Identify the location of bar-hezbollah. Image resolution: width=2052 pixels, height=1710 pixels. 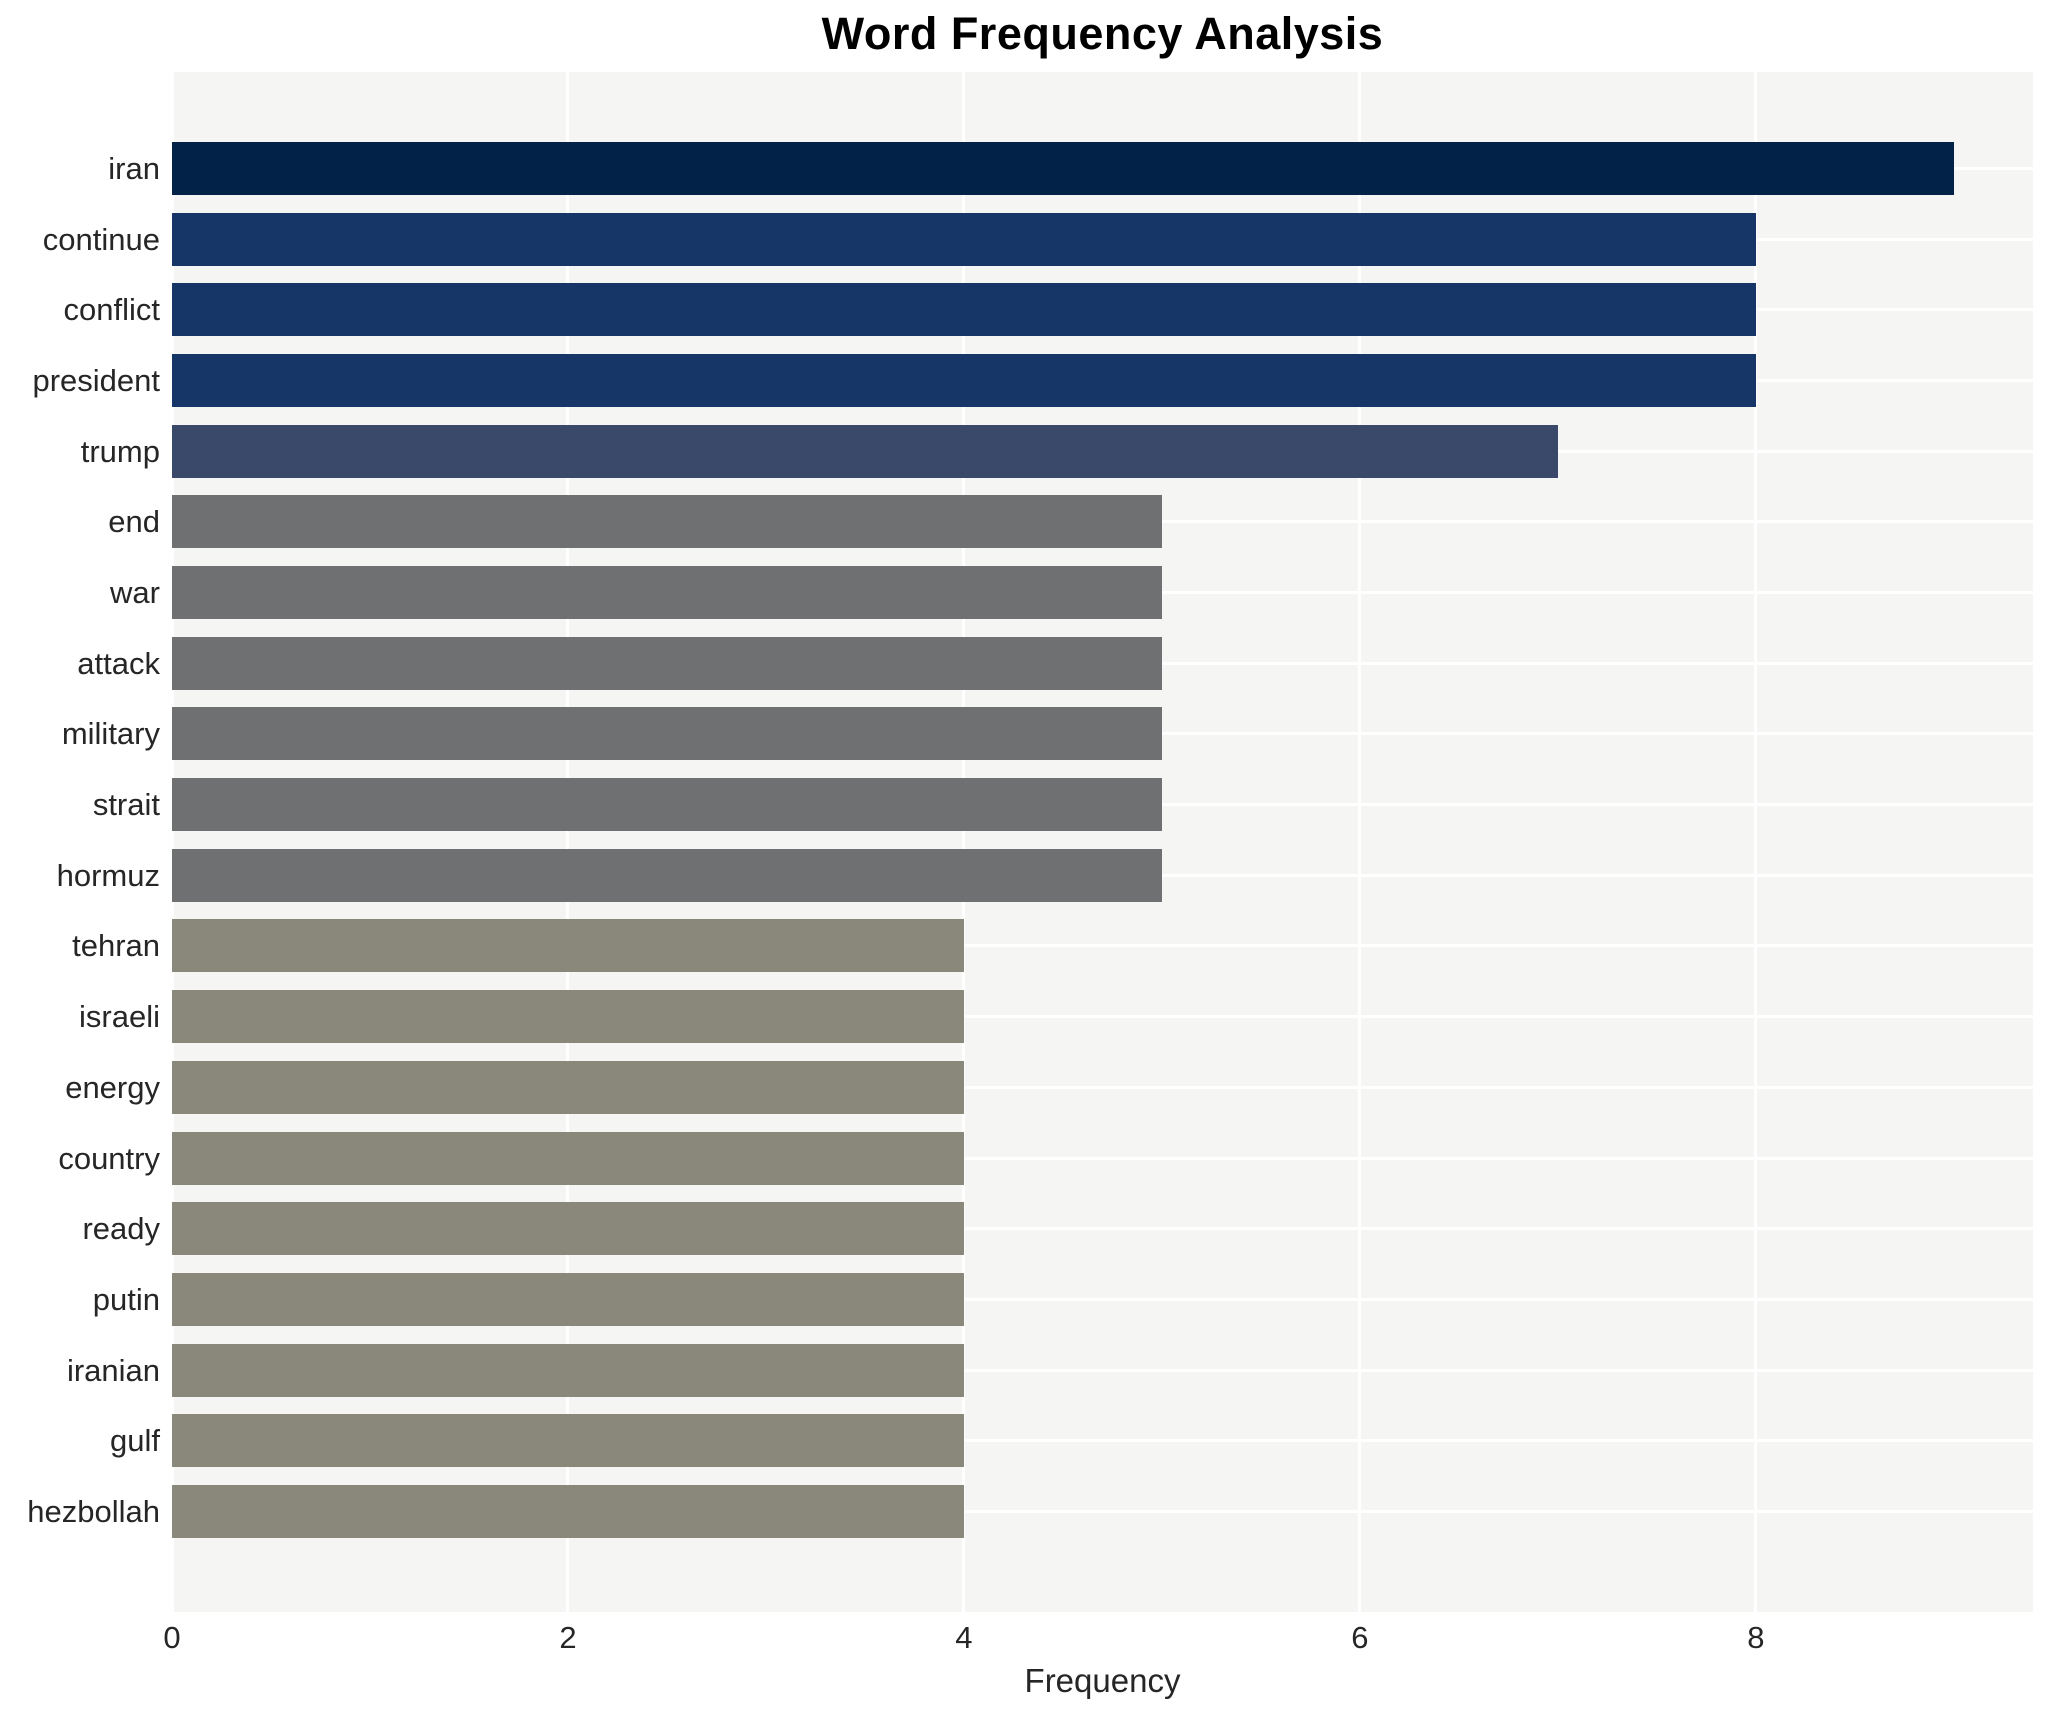
(568, 1511).